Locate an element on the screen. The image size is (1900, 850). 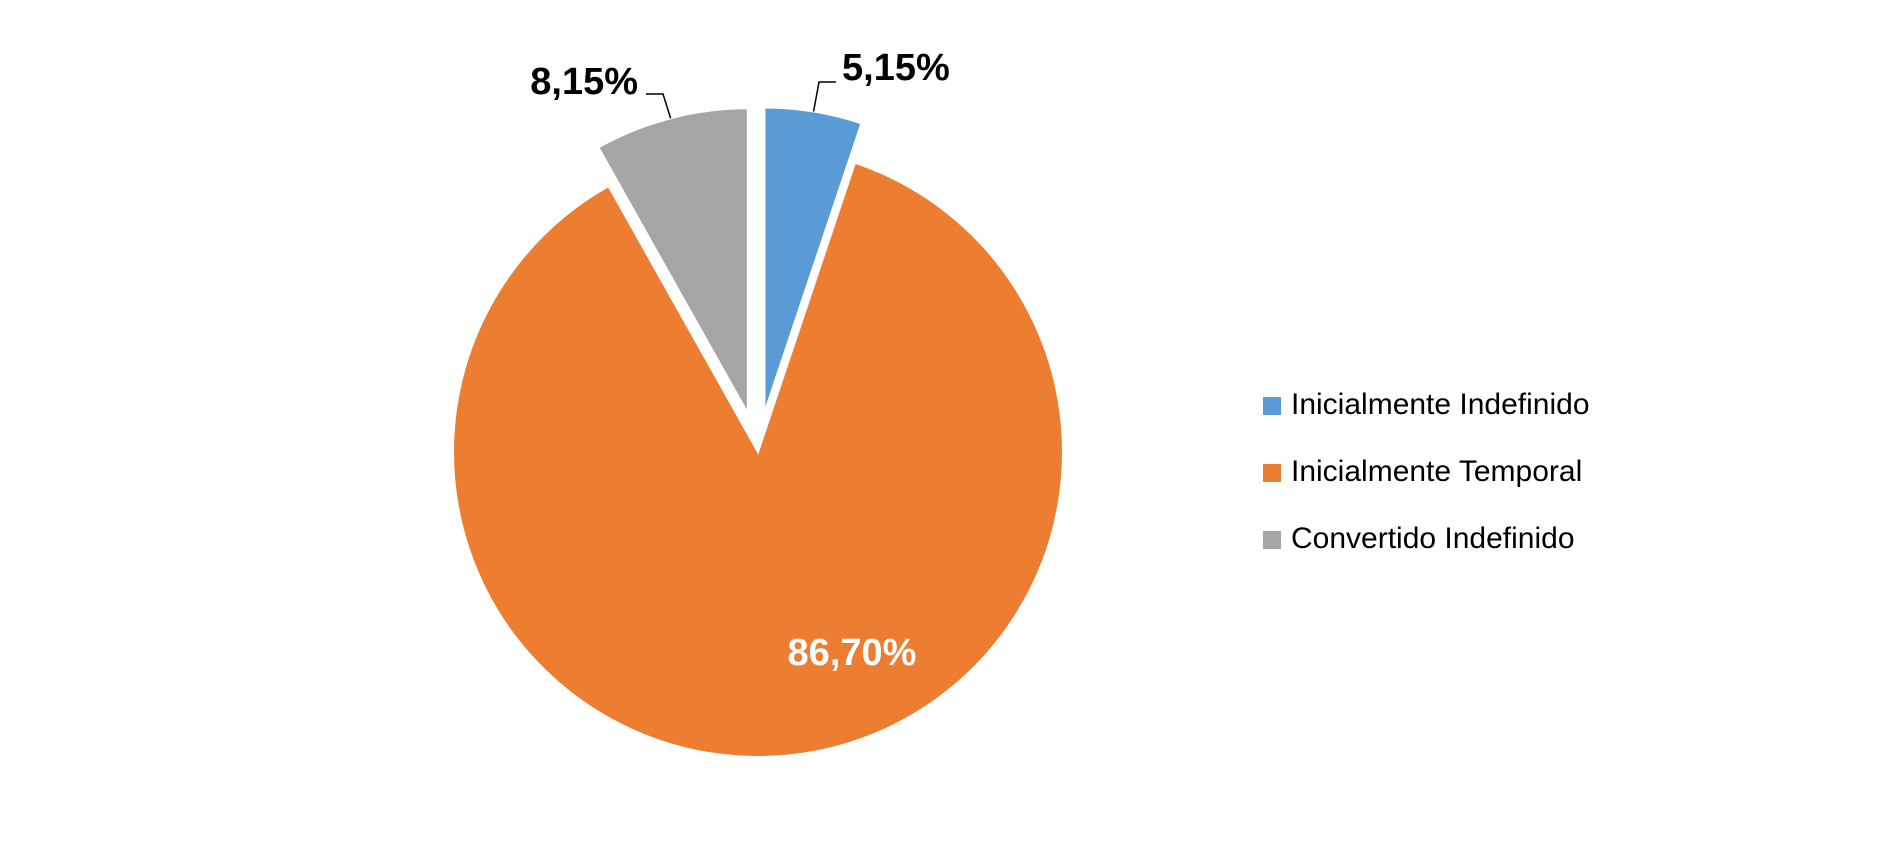
legend-label-inicialmente-temporal: Inicialmente Temporal is located at coordinates (1436, 471).